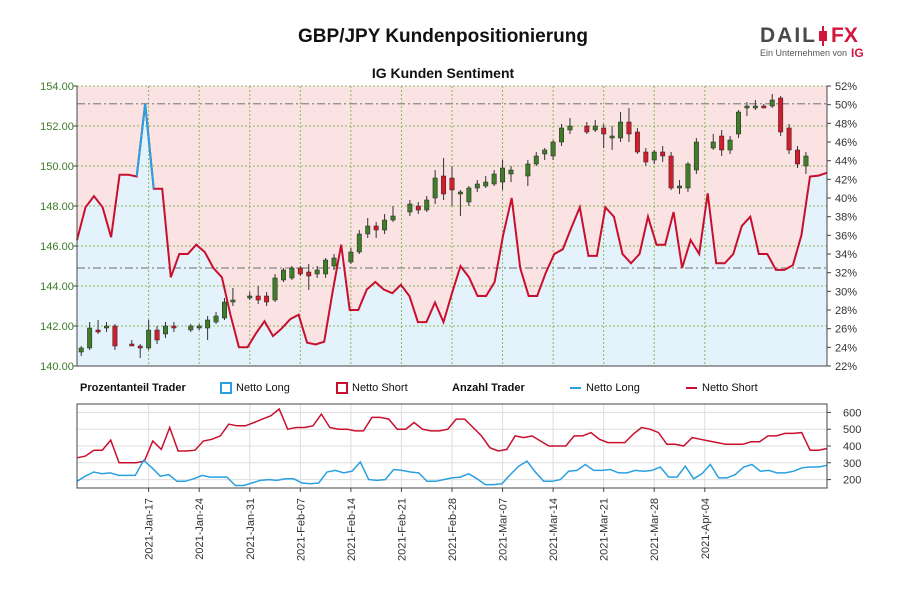  Describe the element at coordinates (200, 529) in the screenshot. I see `date-tick-label: 2021-Jan-24` at that location.